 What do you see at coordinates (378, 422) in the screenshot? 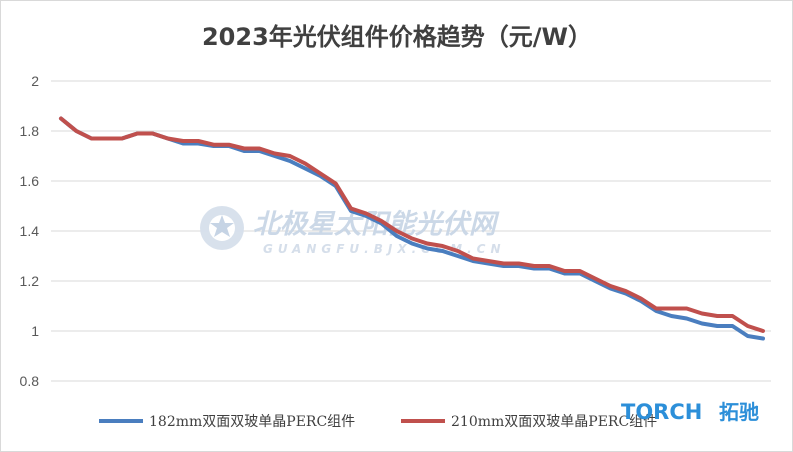
I see `legend: 182mm双面双玻单晶PERC组件 210mm双面双玻单晶PERC组件` at bounding box center [378, 422].